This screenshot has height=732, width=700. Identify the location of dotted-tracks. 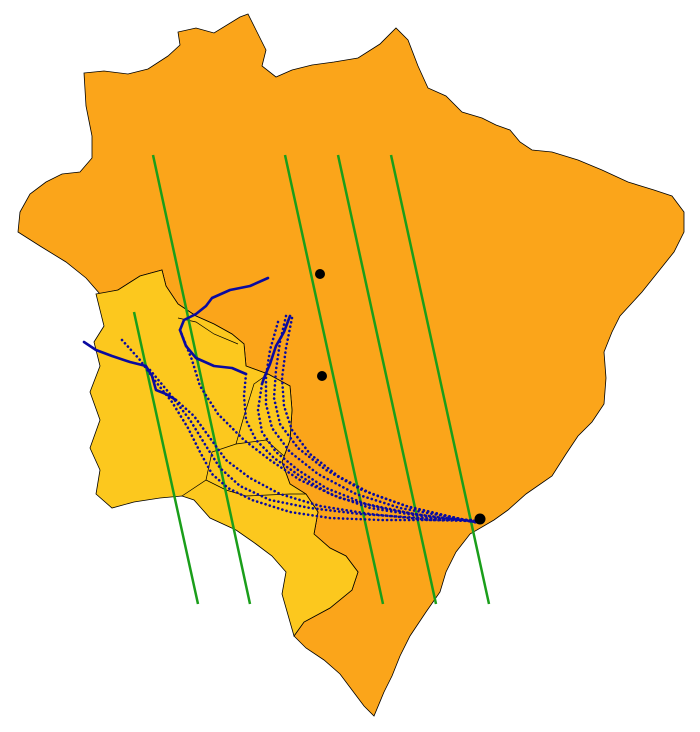
(300, 419).